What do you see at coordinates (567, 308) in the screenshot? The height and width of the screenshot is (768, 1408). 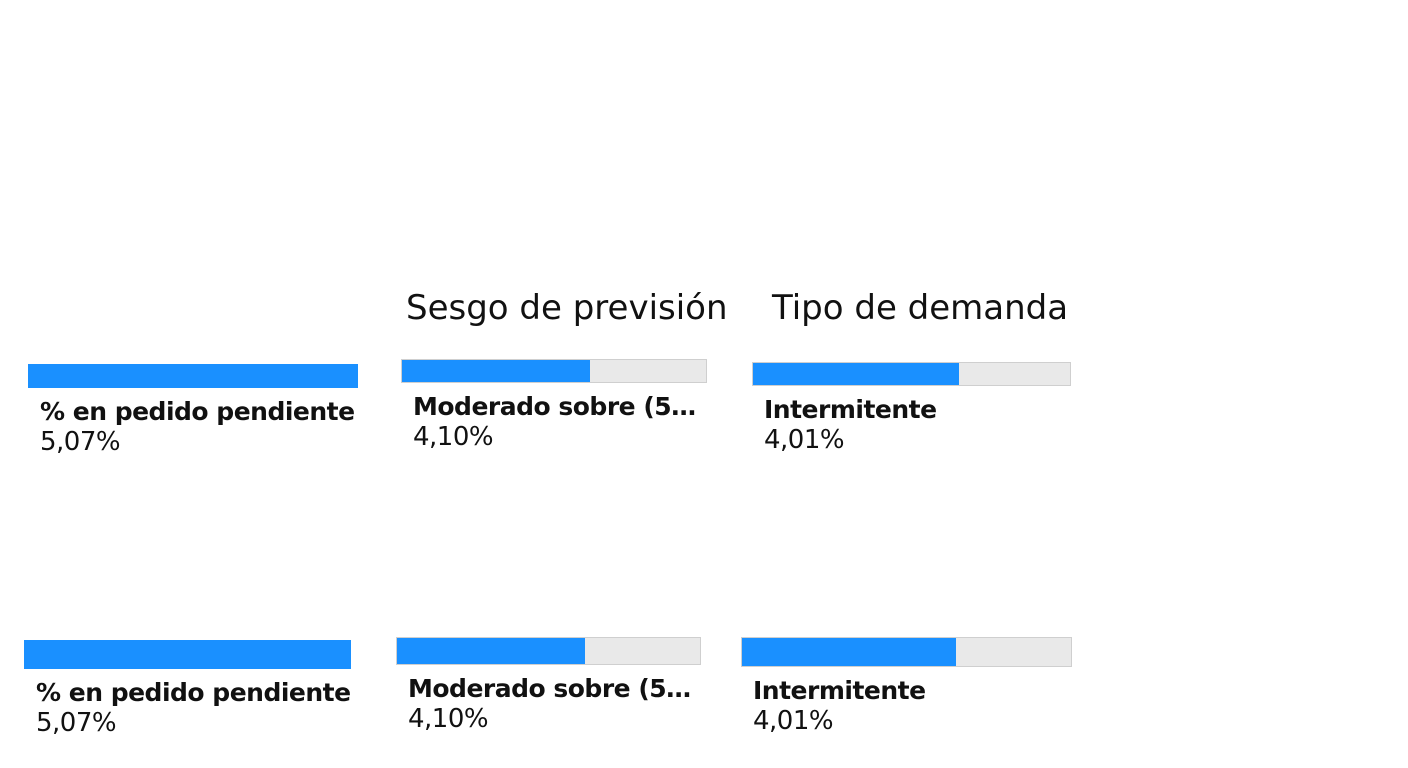 I see `forecast-bias-heading: Sesgo de previsión` at bounding box center [567, 308].